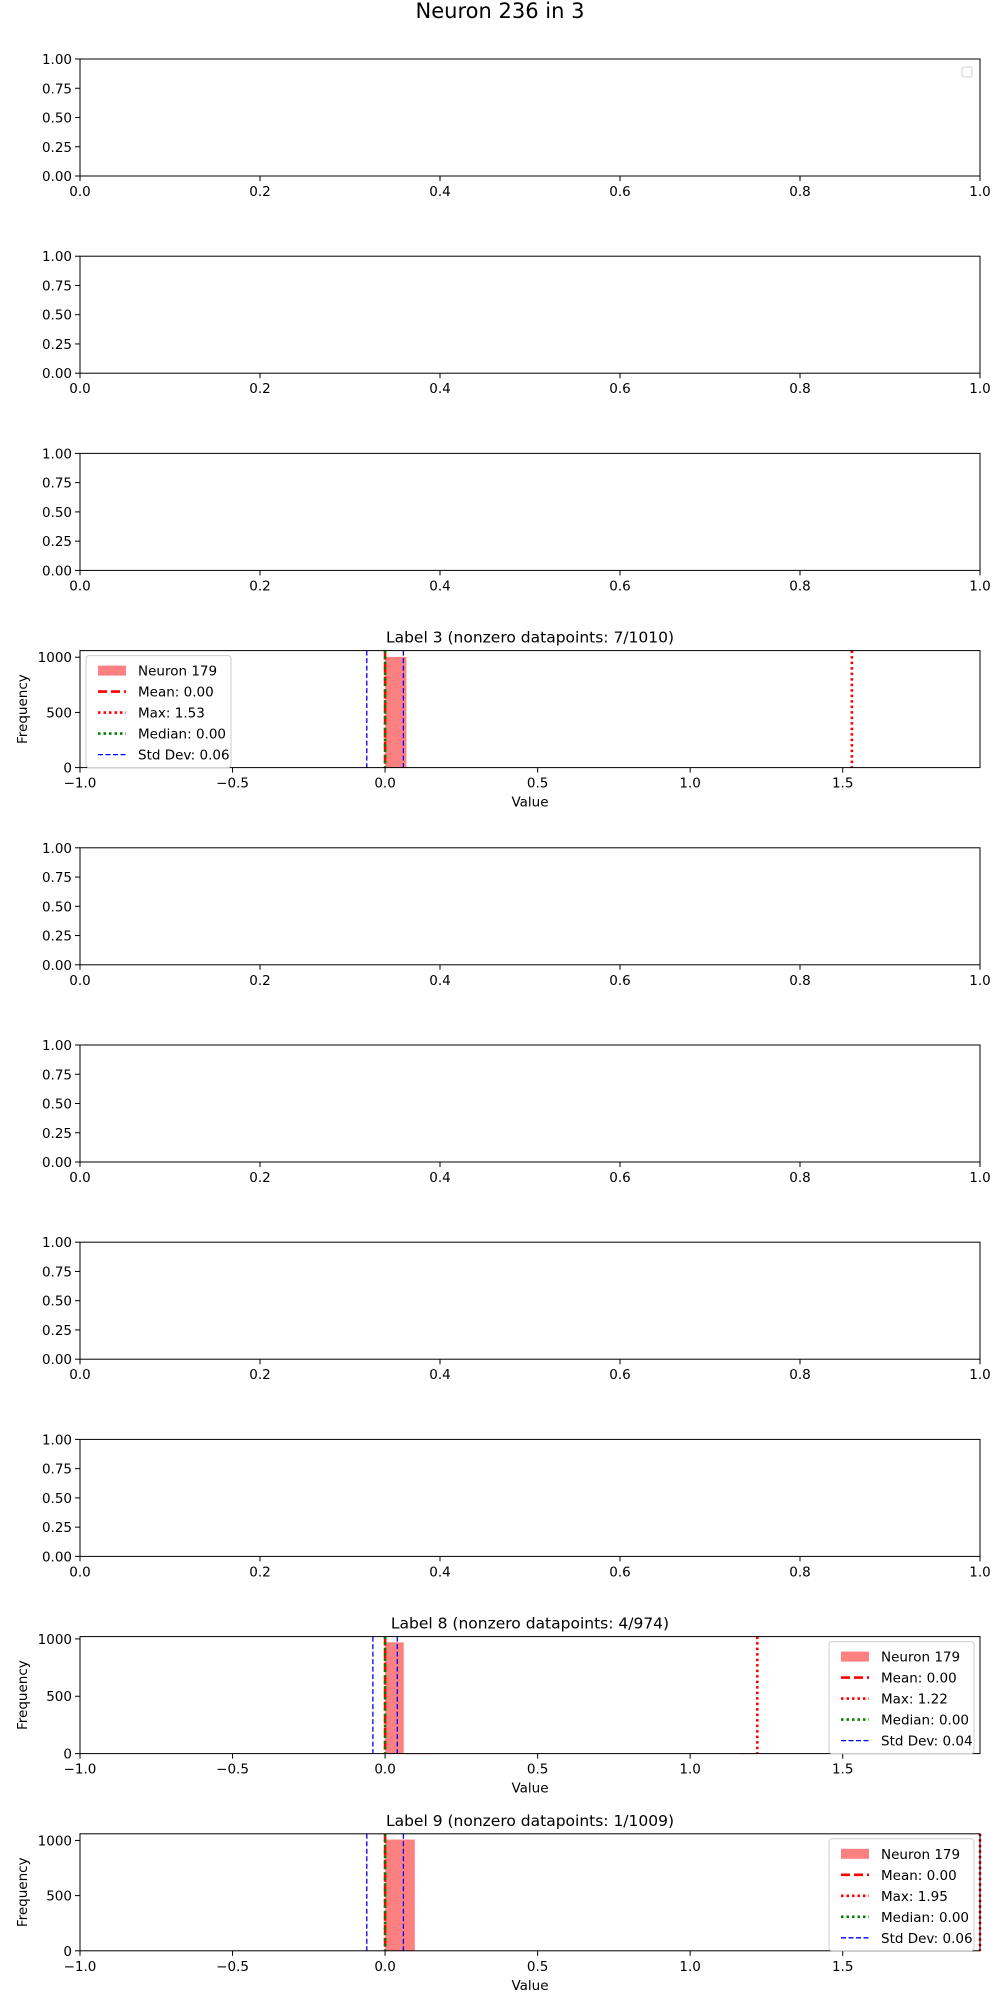 The width and height of the screenshot is (1000, 2000). What do you see at coordinates (537, 784) in the screenshot?
I see `x-tick-label: 0.5` at bounding box center [537, 784].